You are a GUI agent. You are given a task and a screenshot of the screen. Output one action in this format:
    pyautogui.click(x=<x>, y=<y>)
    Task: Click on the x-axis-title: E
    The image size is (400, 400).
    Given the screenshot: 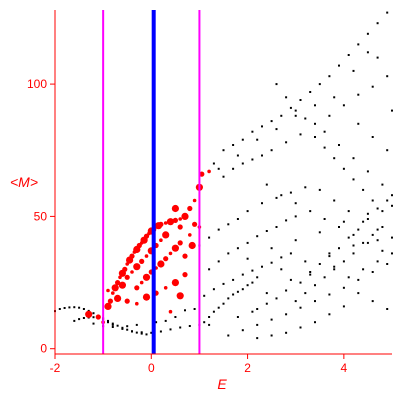 What is the action you would take?
    pyautogui.click(x=222, y=384)
    